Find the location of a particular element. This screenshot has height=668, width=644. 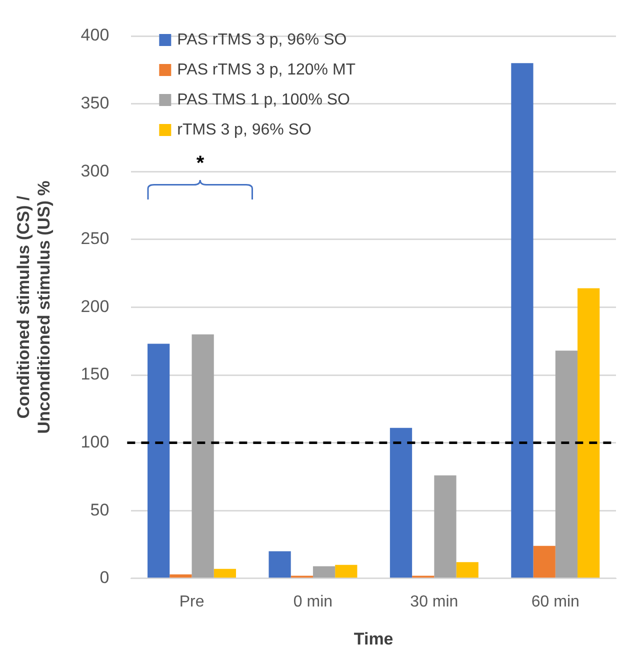

x-tick-label: 30 min is located at coordinates (434, 601).